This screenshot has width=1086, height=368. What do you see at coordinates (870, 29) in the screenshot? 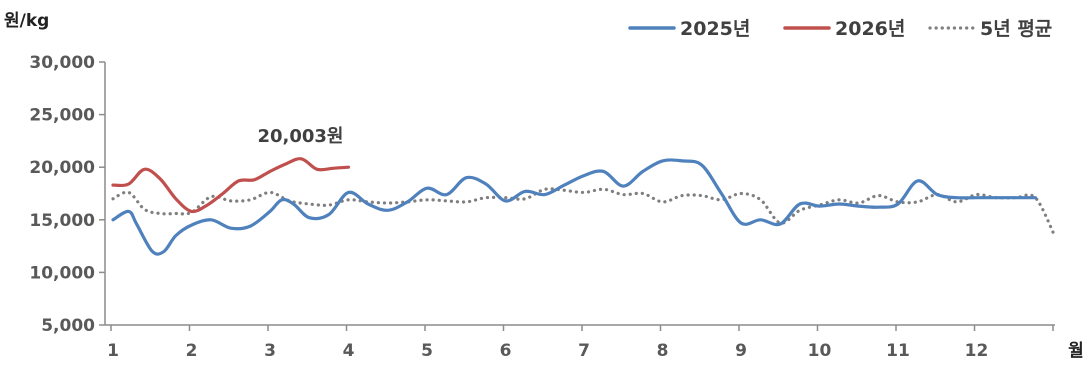
I see `legend-label-1: 2026년` at bounding box center [870, 29].